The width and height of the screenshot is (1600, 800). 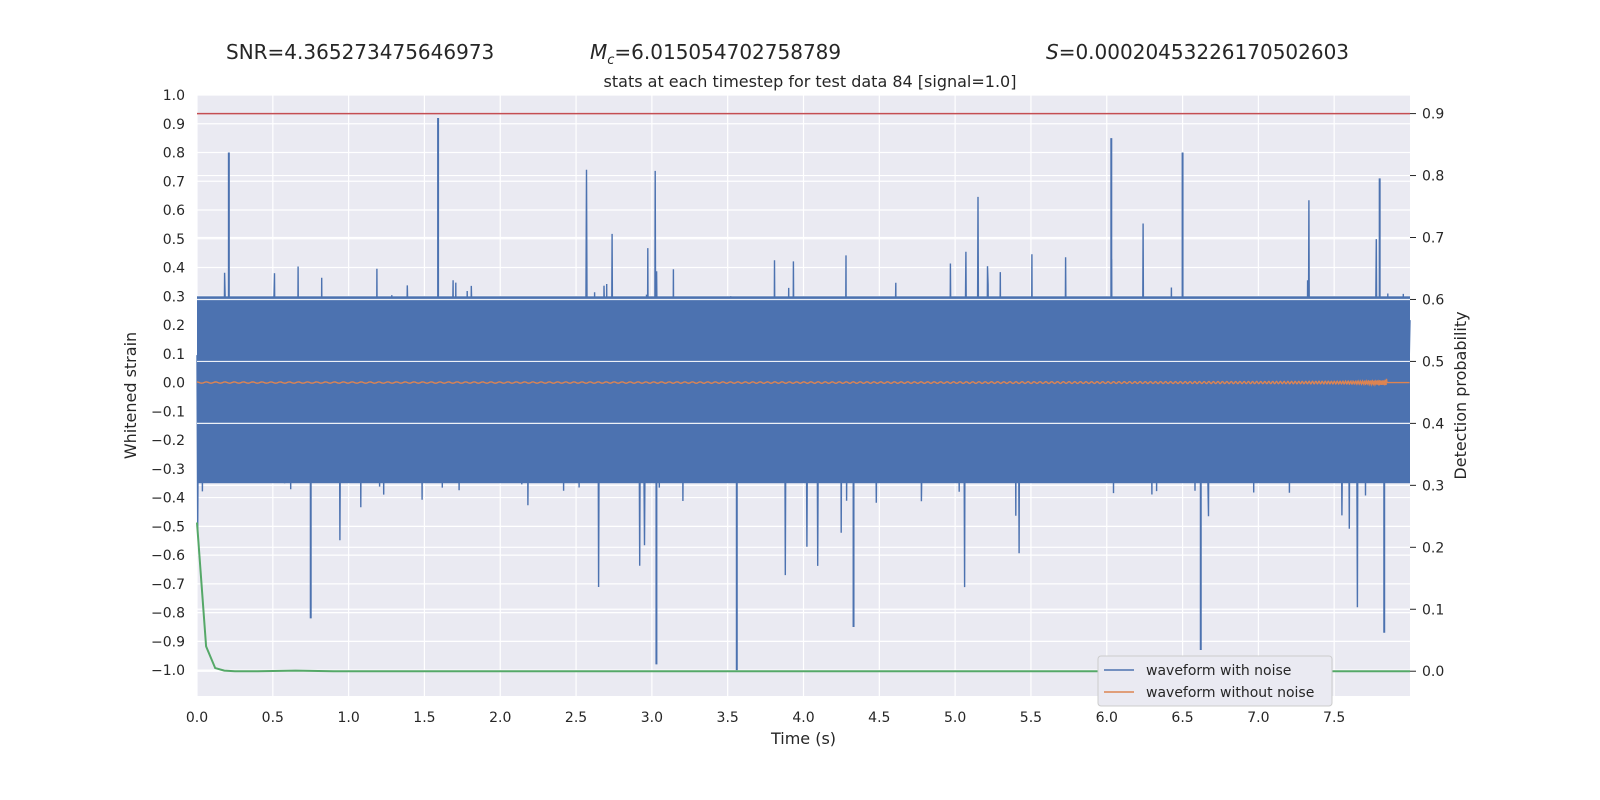 What do you see at coordinates (576, 718) in the screenshot?
I see `x-tick-label: 2.5` at bounding box center [576, 718].